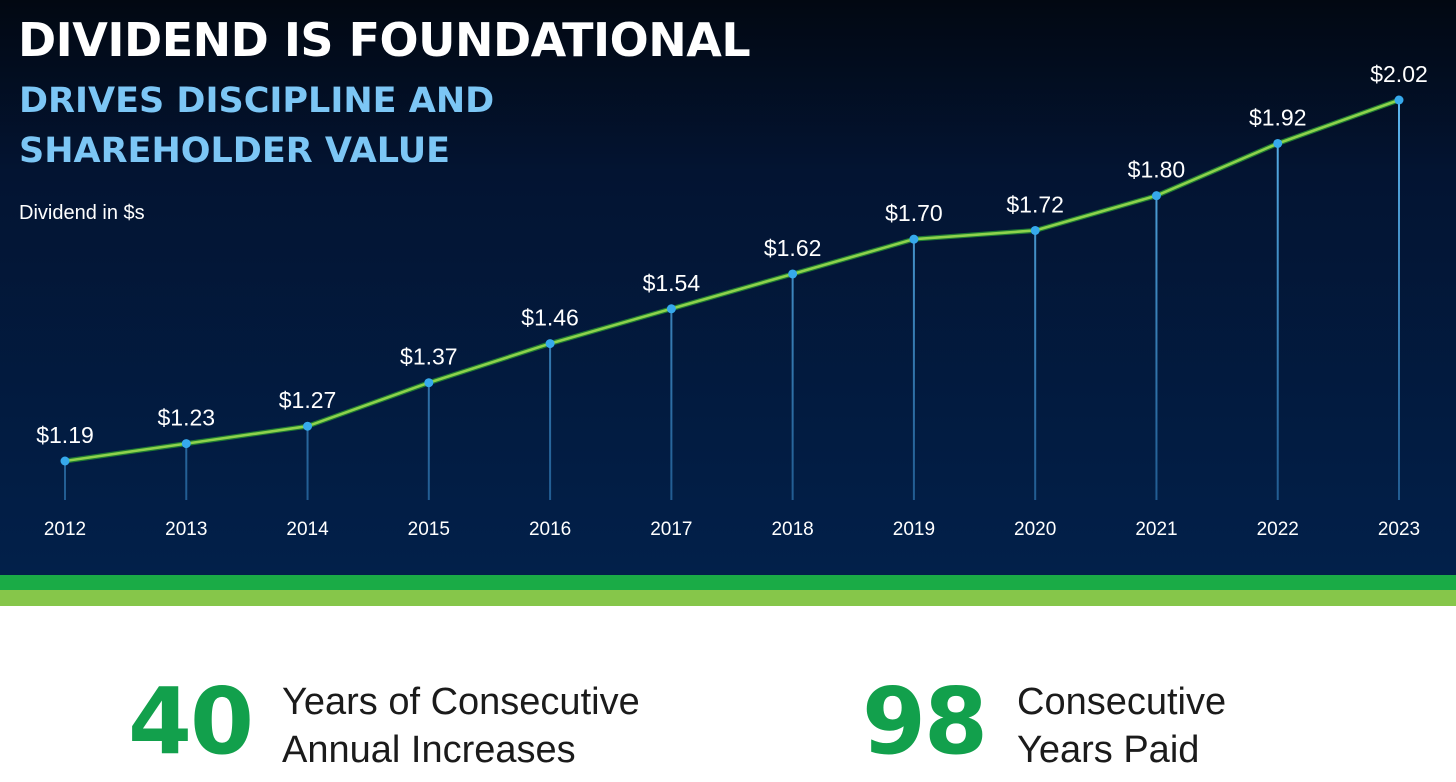  What do you see at coordinates (1399, 529) in the screenshot?
I see `x-tick-2023: 2023` at bounding box center [1399, 529].